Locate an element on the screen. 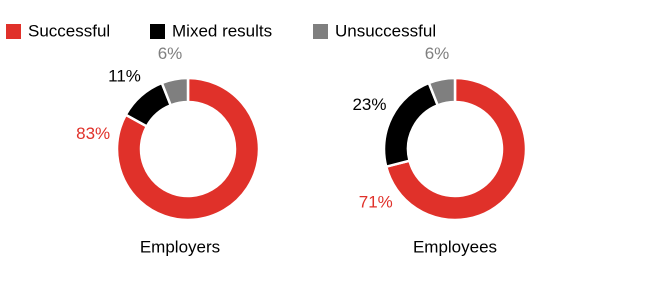 Image resolution: width=655 pixels, height=292 pixels. data-label: 83% is located at coordinates (93, 133).